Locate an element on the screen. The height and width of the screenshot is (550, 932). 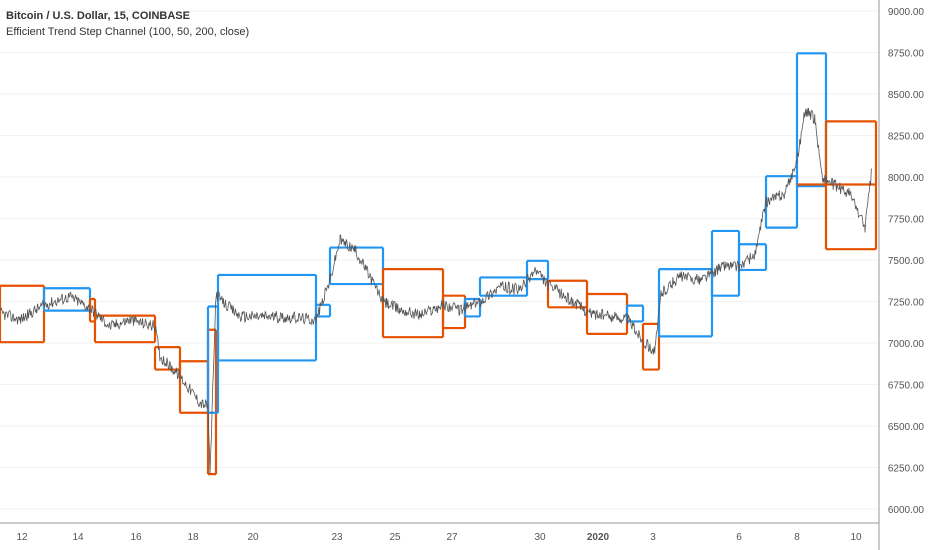
x-tick-label: 20 is located at coordinates (253, 537).